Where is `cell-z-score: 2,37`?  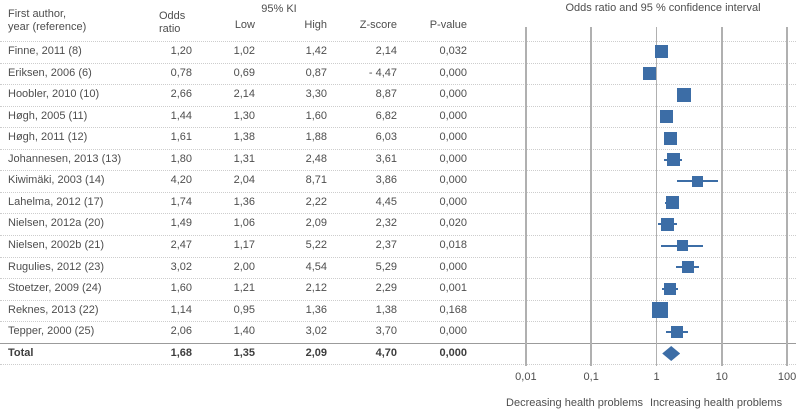 cell-z-score: 2,37 is located at coordinates (386, 244).